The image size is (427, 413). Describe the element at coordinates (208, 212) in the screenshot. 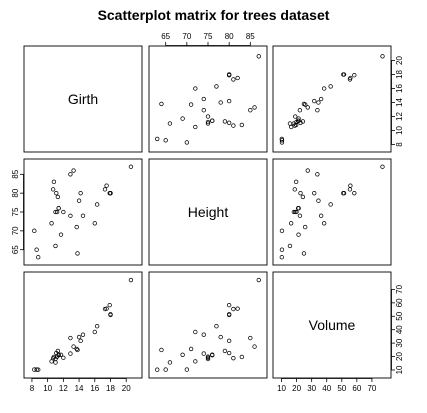

I see `diagonal-label-height: Height` at that location.